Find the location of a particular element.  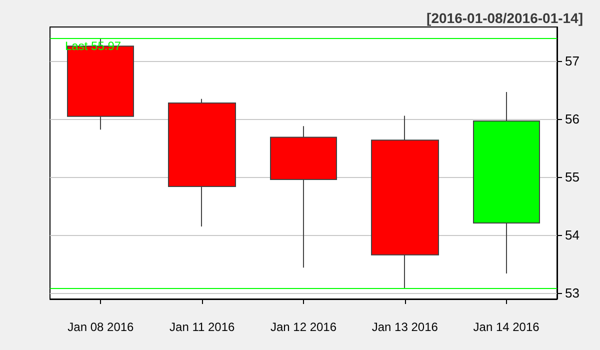

x-tick-label: Jan 08 2016 is located at coordinates (101, 327).